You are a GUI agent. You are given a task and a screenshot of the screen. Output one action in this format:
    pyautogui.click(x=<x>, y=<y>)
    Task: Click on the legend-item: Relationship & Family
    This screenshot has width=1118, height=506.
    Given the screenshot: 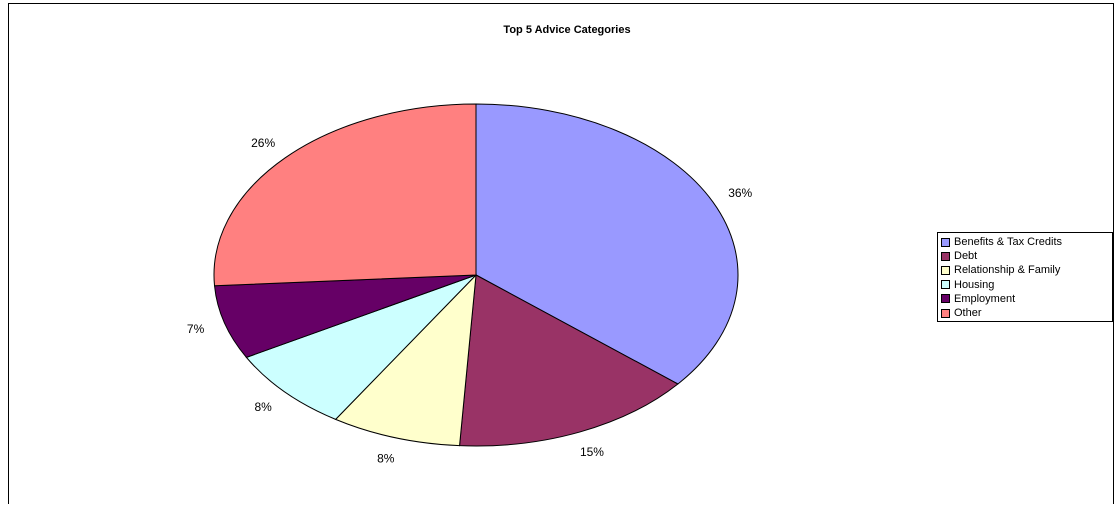 What is the action you would take?
    pyautogui.click(x=1025, y=270)
    